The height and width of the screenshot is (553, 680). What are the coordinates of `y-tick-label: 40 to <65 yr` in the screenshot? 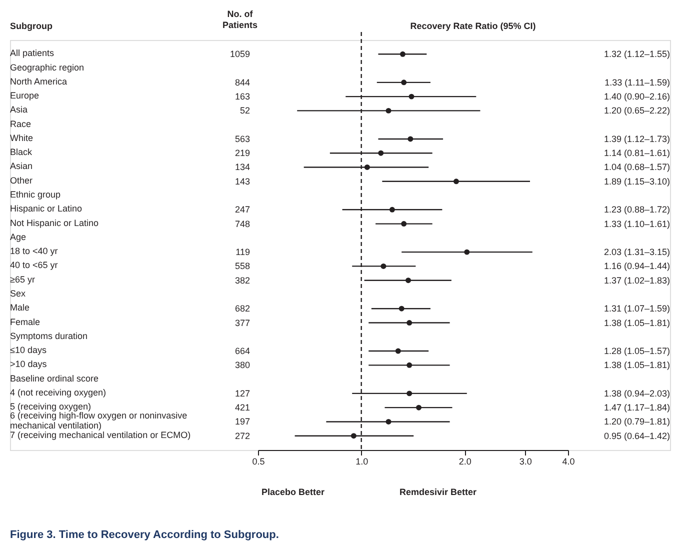 It's located at (34, 265).